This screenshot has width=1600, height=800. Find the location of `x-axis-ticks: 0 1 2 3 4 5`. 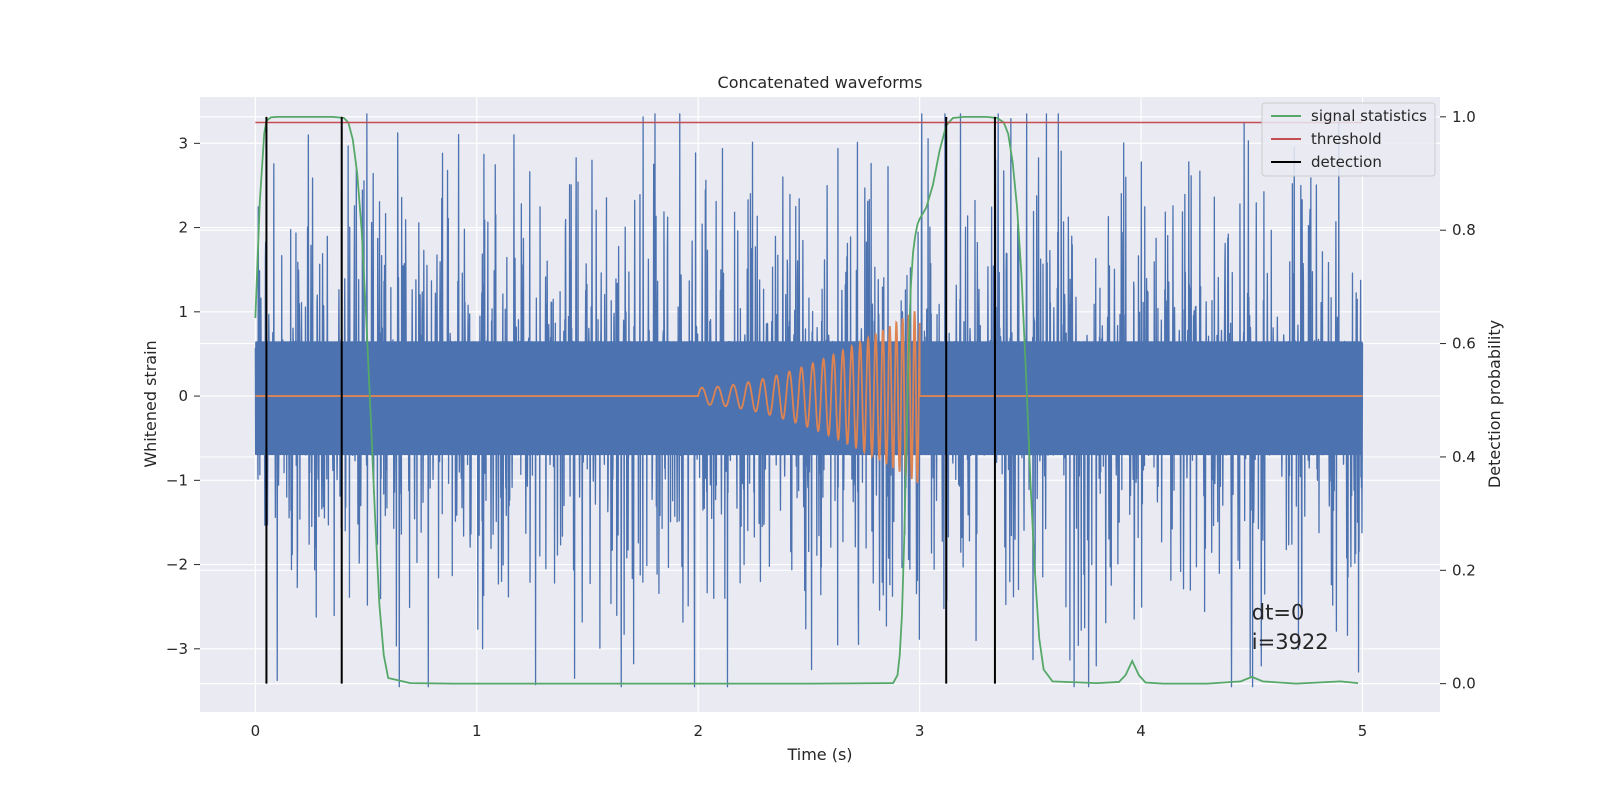

x-axis-ticks: 0 1 2 3 4 5 is located at coordinates (809, 731).